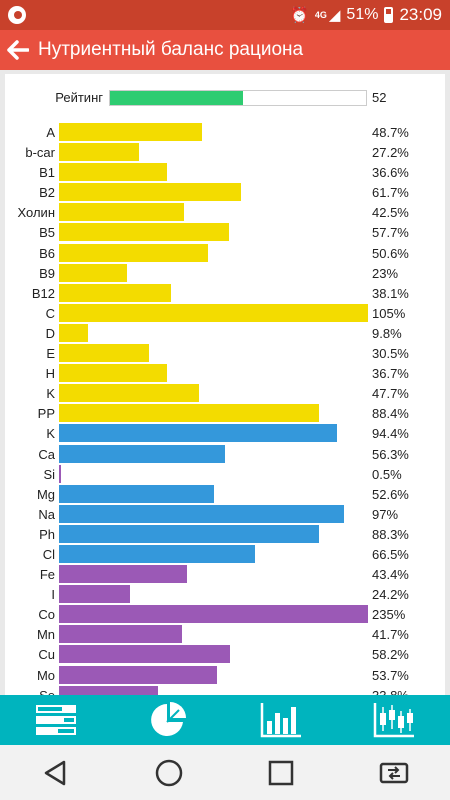 The image size is (450, 800). I want to click on nutrient-percent: 47.7%, so click(390, 394).